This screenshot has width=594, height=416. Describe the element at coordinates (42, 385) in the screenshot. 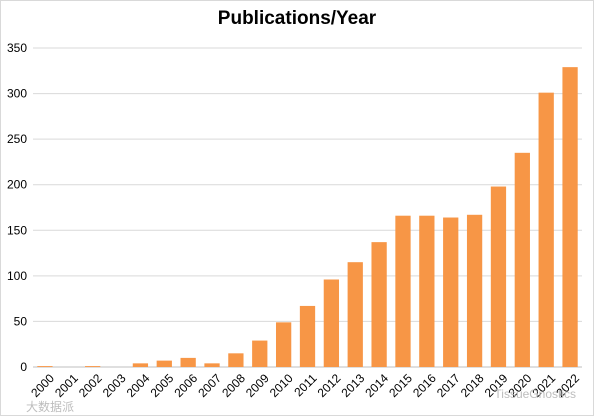

I see `x-tick-label: 2000` at that location.